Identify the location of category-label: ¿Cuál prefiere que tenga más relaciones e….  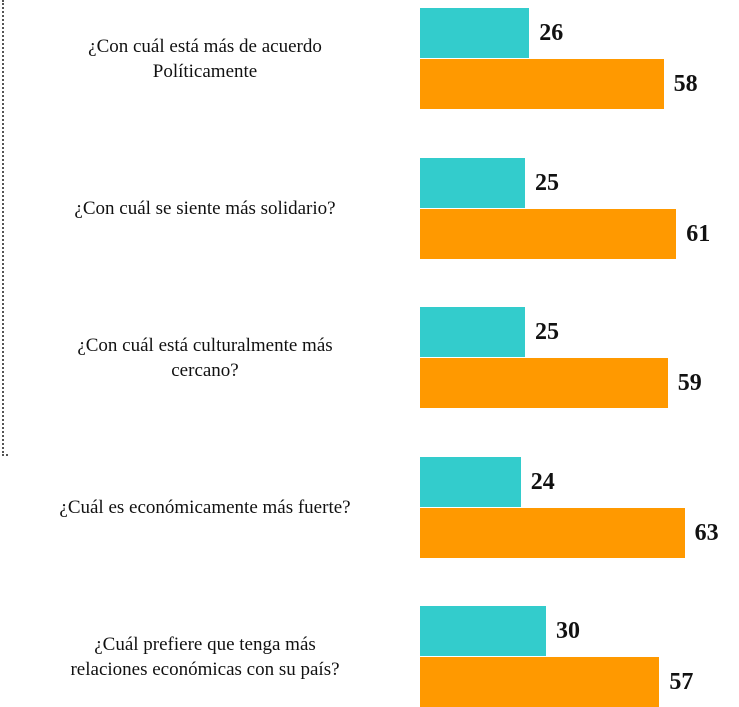
(205, 657).